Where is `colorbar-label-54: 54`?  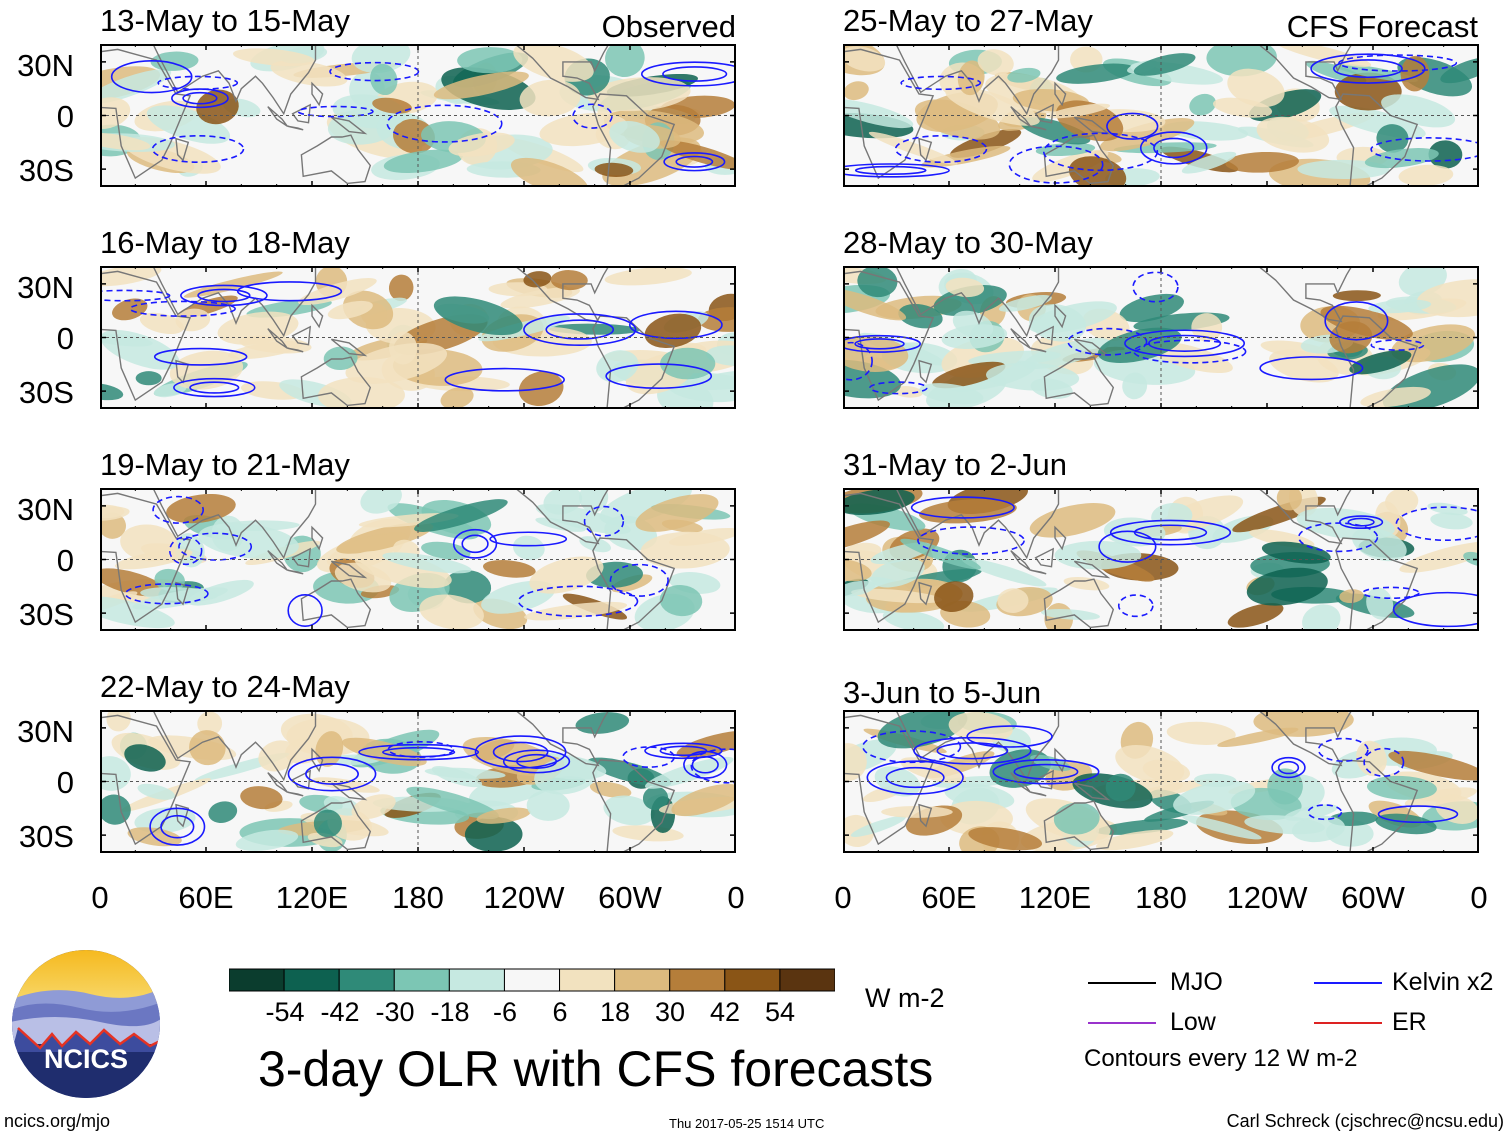
colorbar-label-54: 54 is located at coordinates (780, 1012).